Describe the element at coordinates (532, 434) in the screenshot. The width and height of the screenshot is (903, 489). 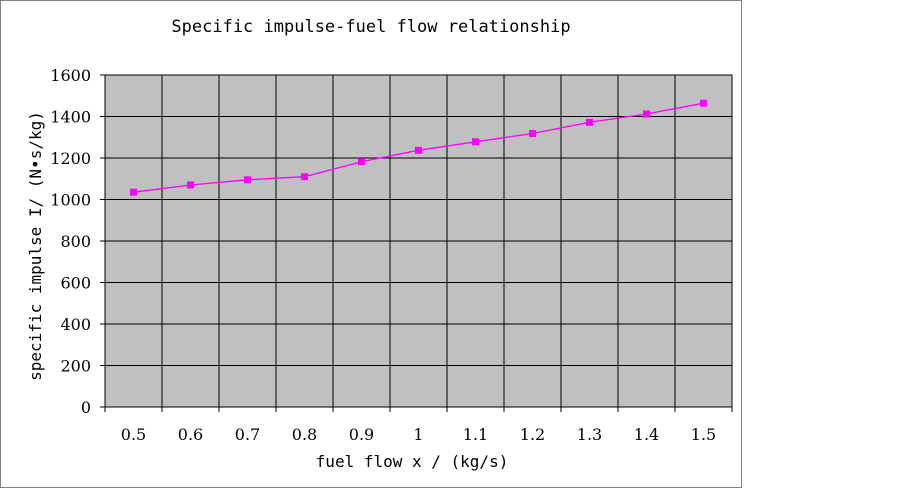
I see `x-tick-label: 1.2` at that location.